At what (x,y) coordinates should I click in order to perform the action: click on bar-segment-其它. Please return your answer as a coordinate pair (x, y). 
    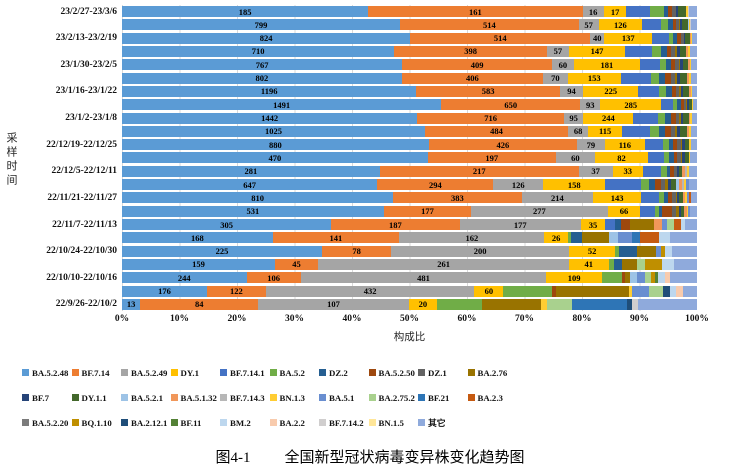
    Looking at the image, I should click on (692, 171).